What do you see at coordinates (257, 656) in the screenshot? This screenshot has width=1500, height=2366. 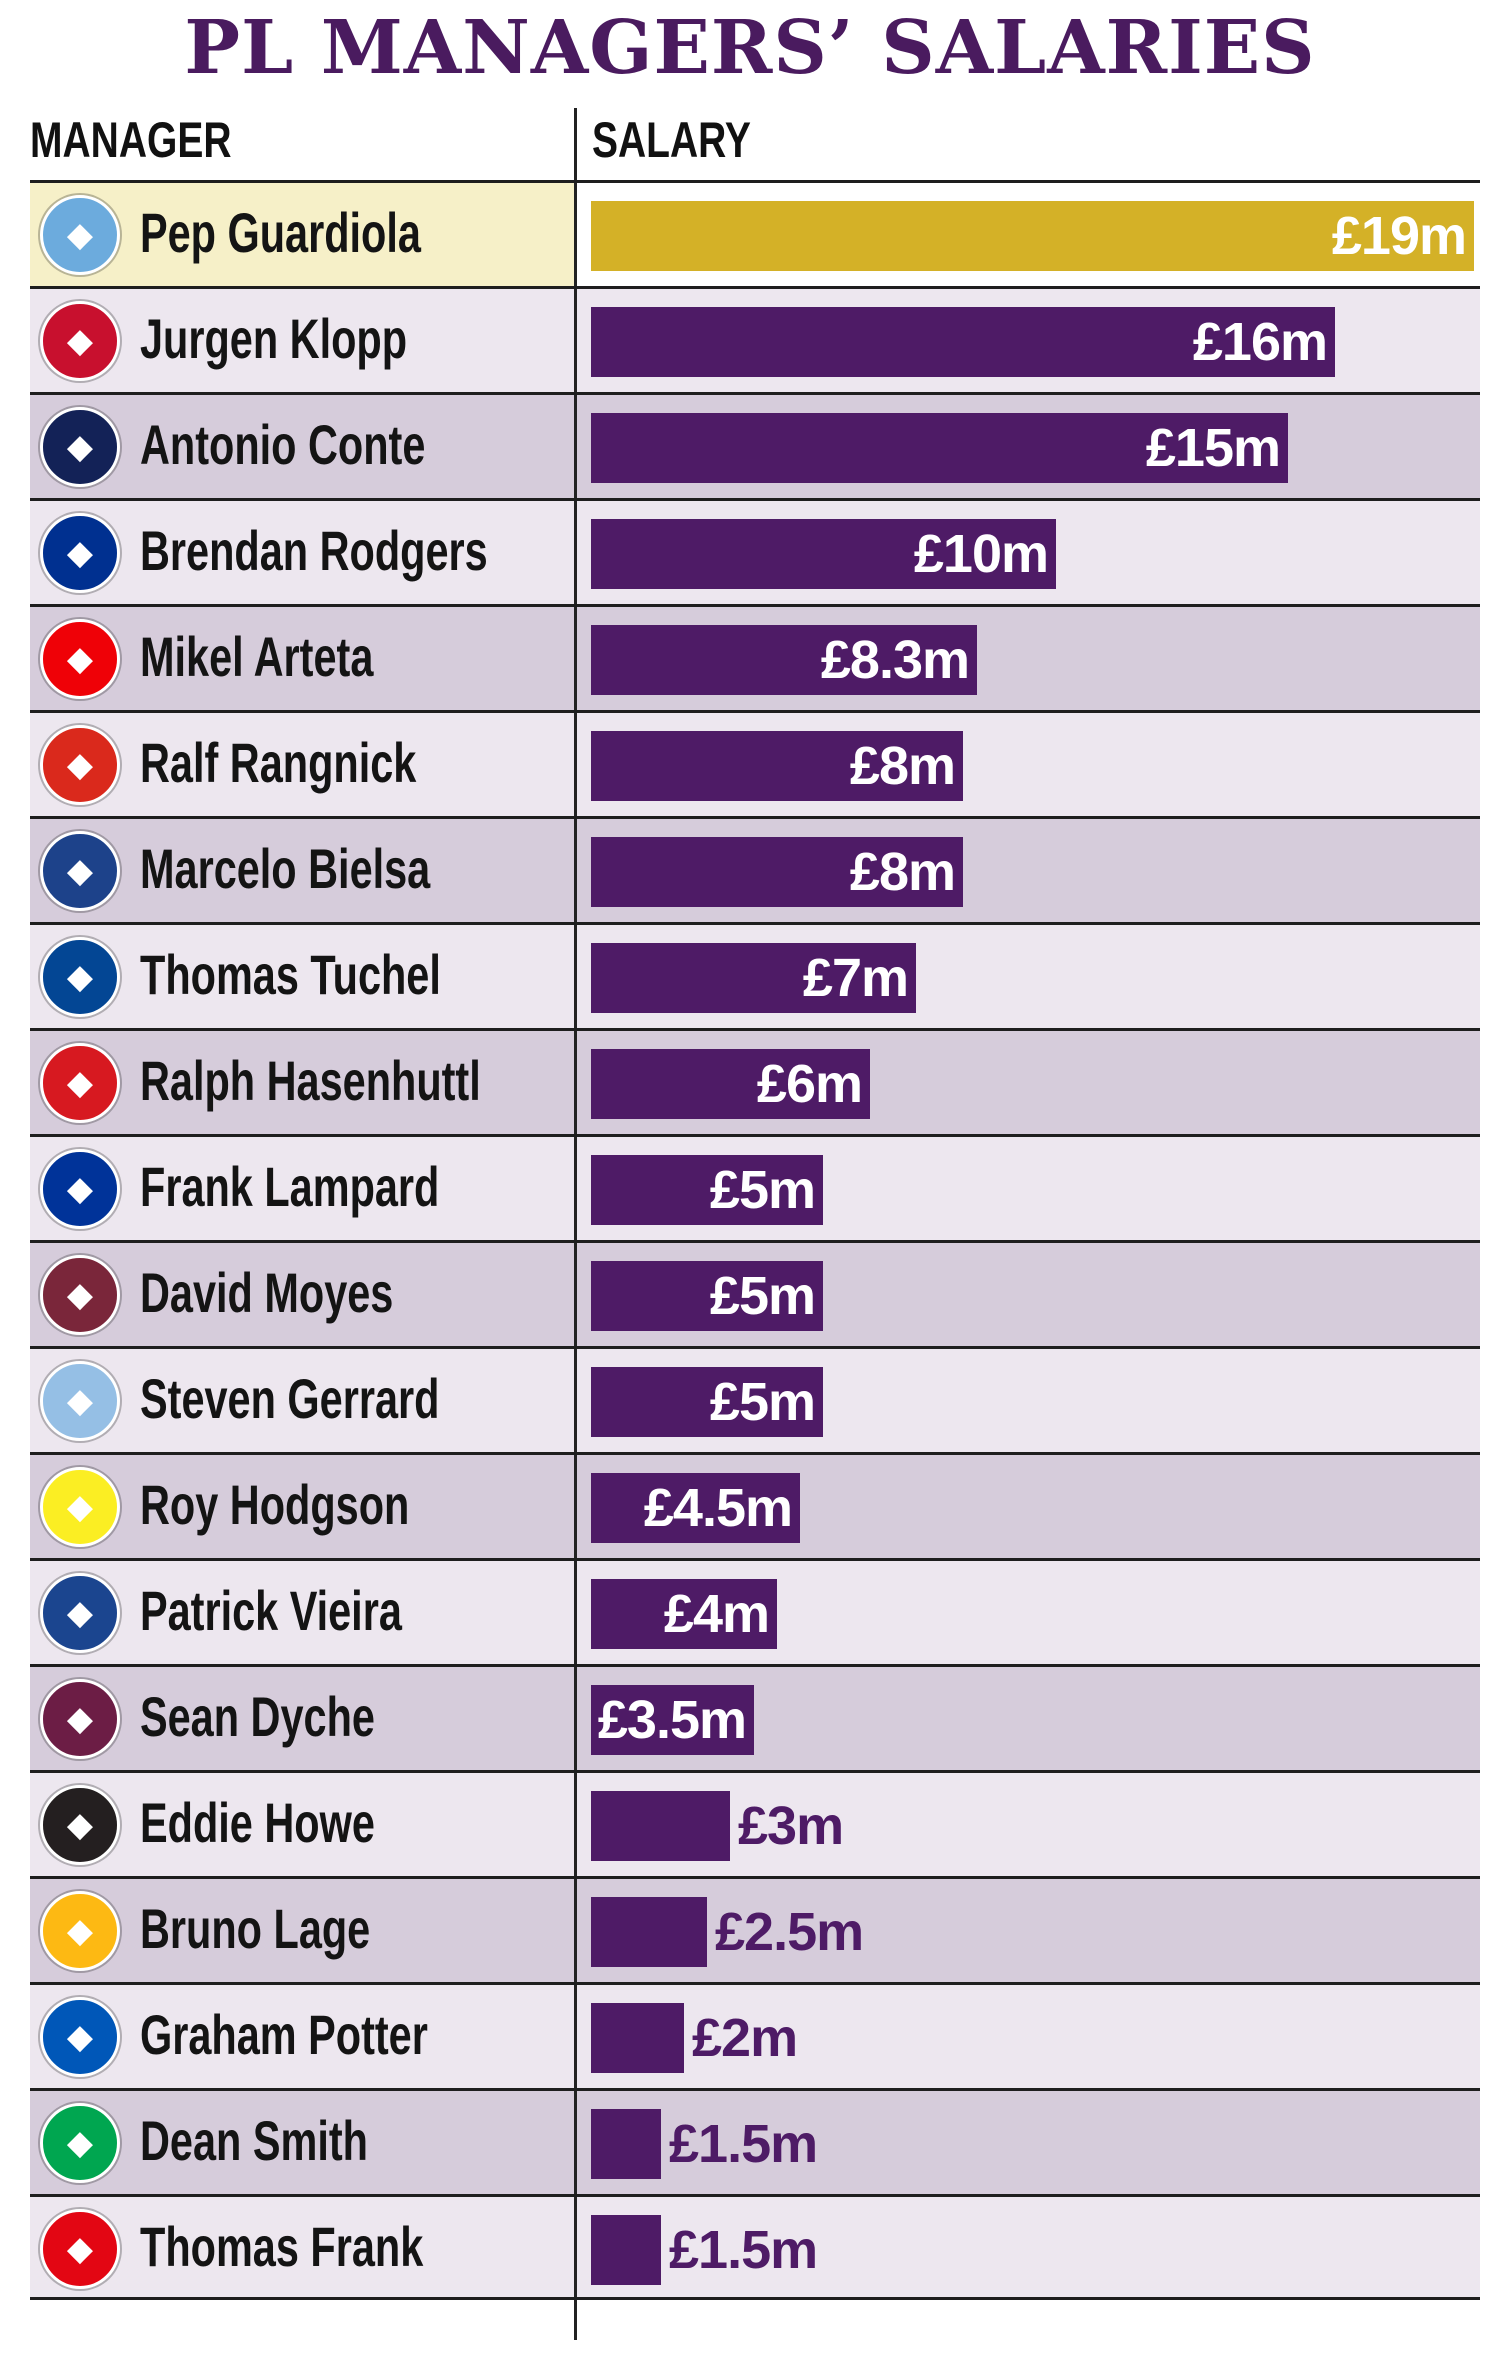 I see `manager-name: Mikel Arteta` at bounding box center [257, 656].